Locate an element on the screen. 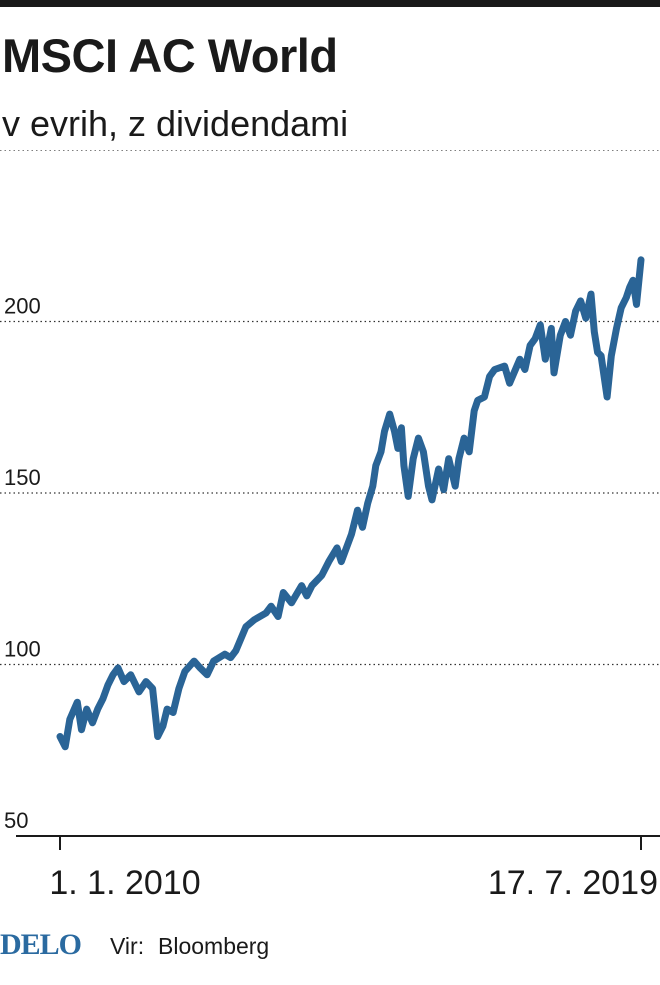 The height and width of the screenshot is (985, 660). x-tick-label: 17. 7. 2019 is located at coordinates (573, 879).